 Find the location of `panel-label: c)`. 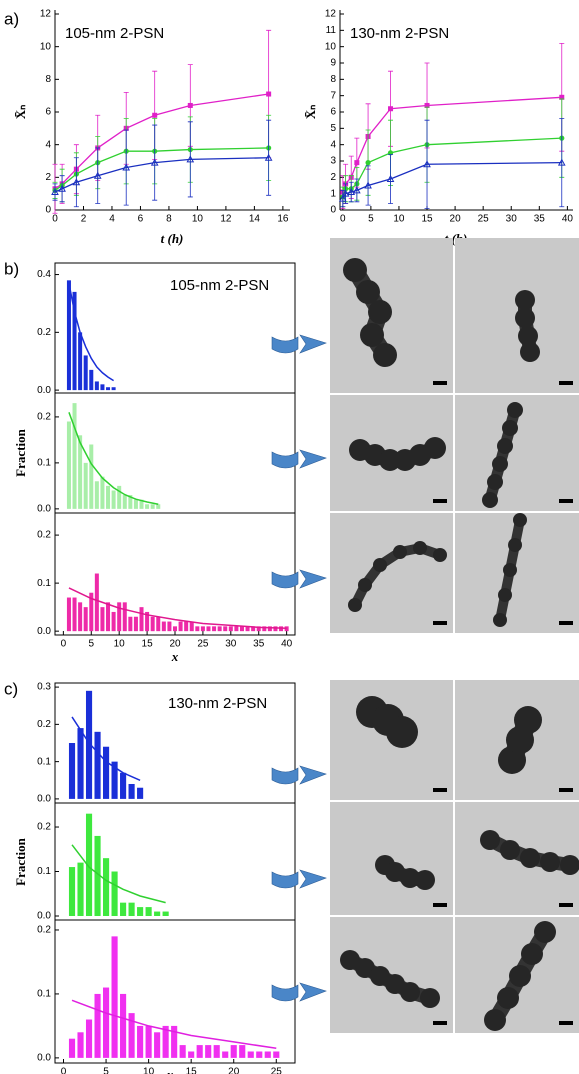

panel-label: c) is located at coordinates (11, 688).